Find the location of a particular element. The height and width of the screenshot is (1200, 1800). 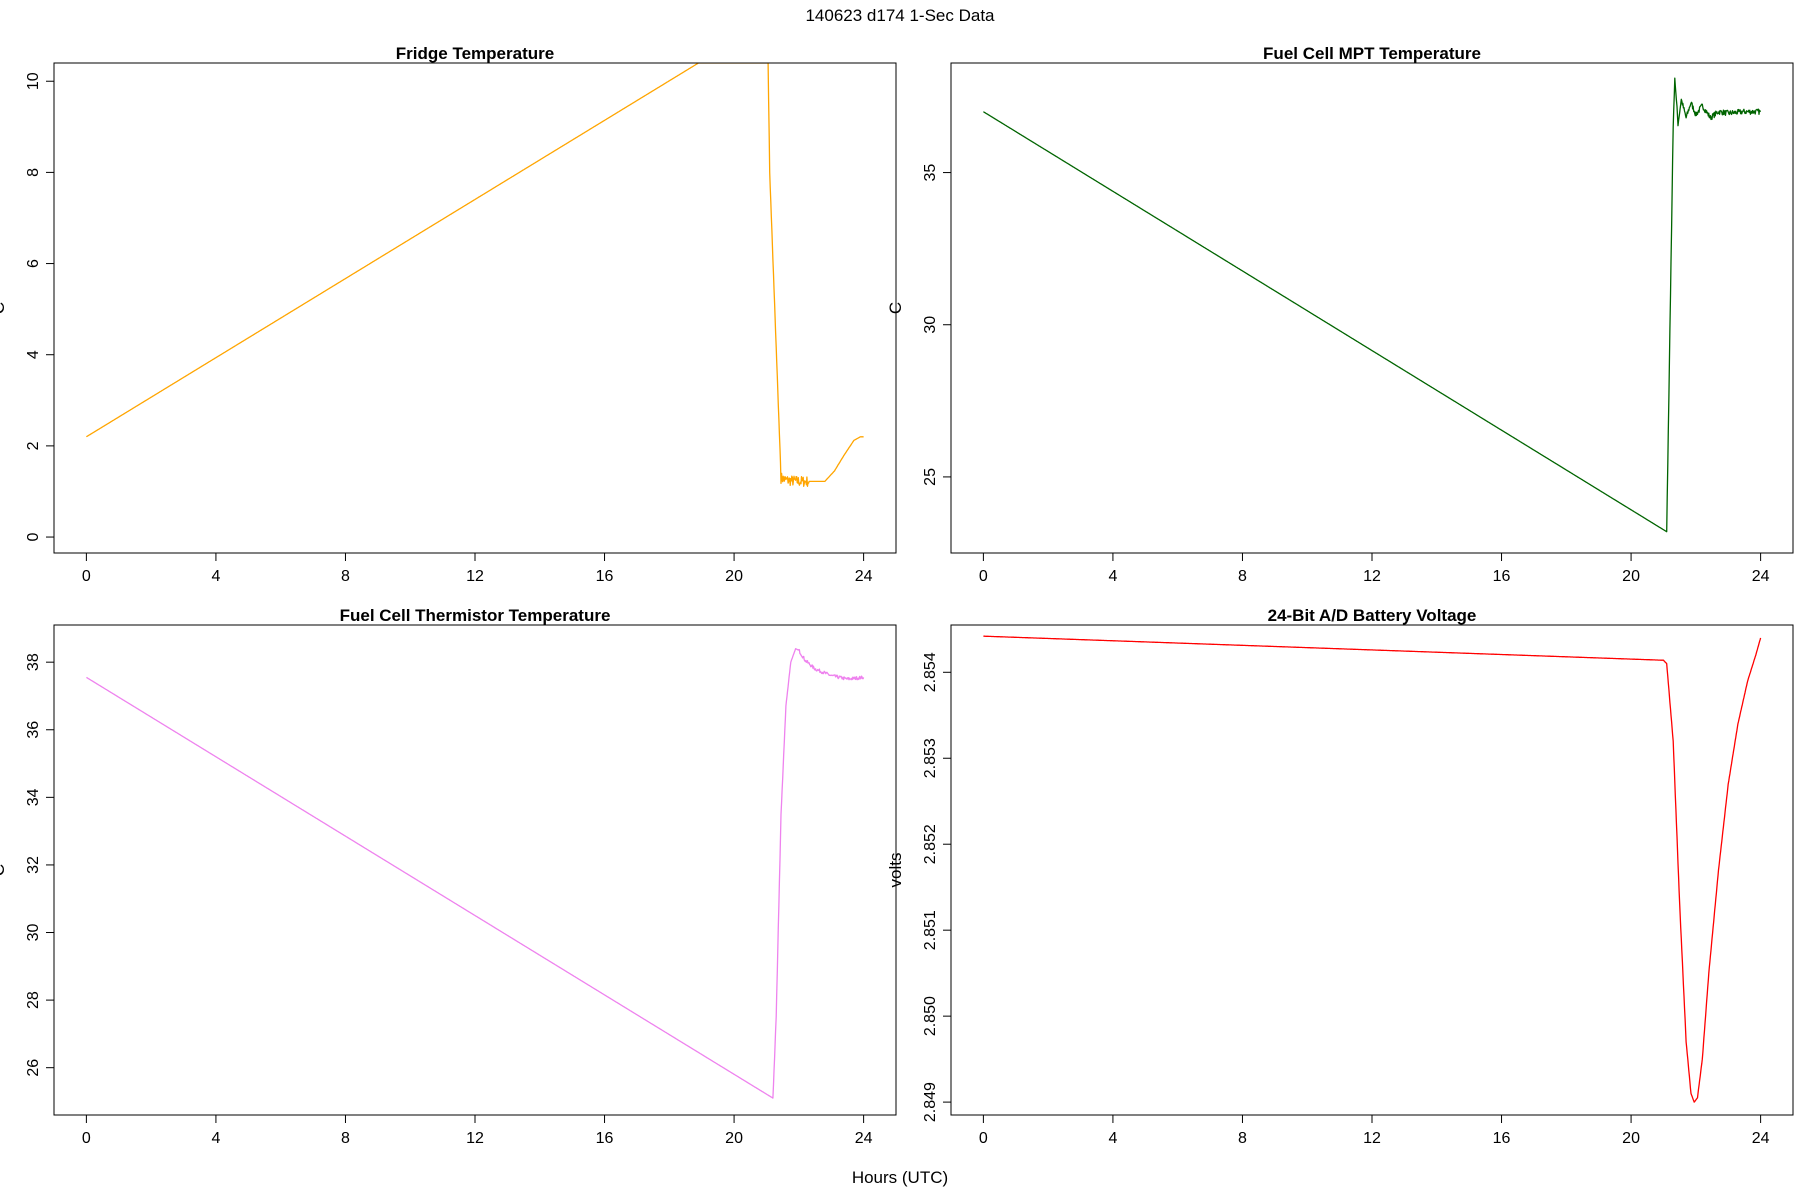

fuel-cell-mpt-temperature-x-tick-label: 16 is located at coordinates (1502, 576).